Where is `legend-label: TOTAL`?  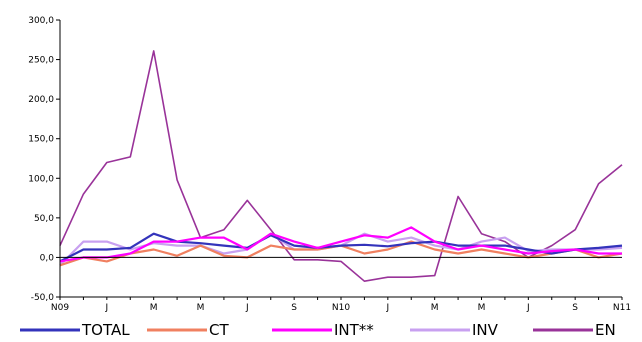
legend-label: TOTAL is located at coordinates (105, 330).